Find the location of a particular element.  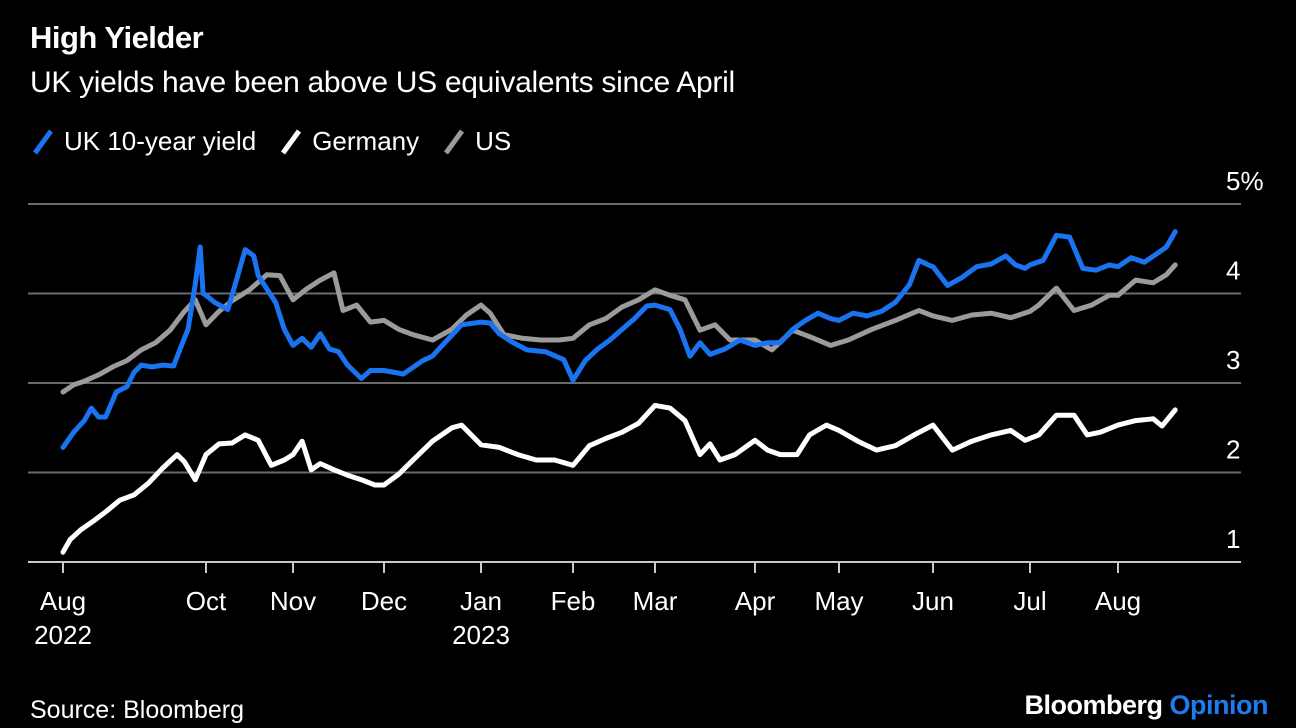

legend-swatch-germany-icon is located at coordinates (291, 141).